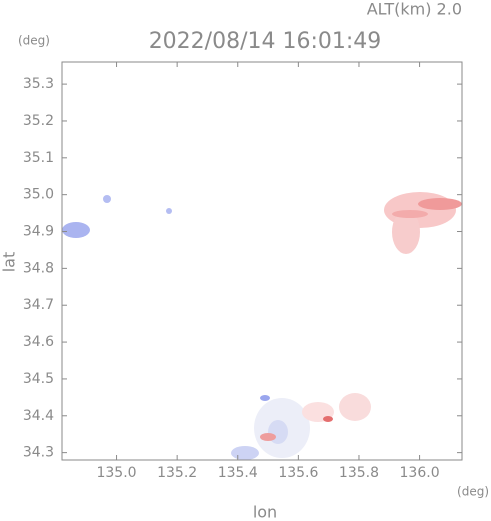 The height and width of the screenshot is (521, 491). I want to click on y-tick-label: 34.9, so click(38, 232).